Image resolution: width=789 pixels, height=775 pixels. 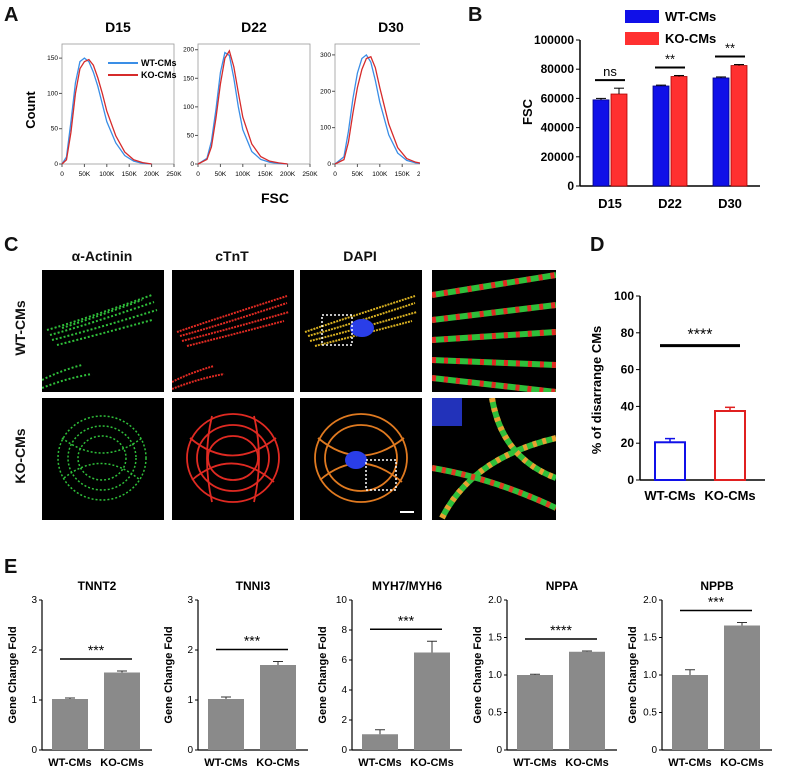 I want to click on chart-title: TNNT2, so click(x=97, y=586).